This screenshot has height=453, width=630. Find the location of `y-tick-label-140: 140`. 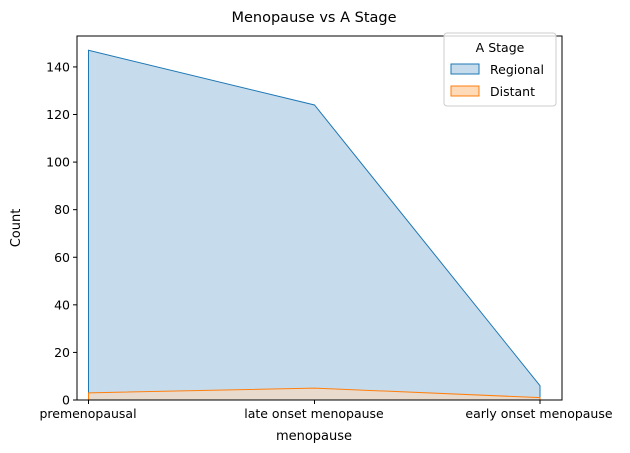

y-tick-label-140: 140 is located at coordinates (58, 66).